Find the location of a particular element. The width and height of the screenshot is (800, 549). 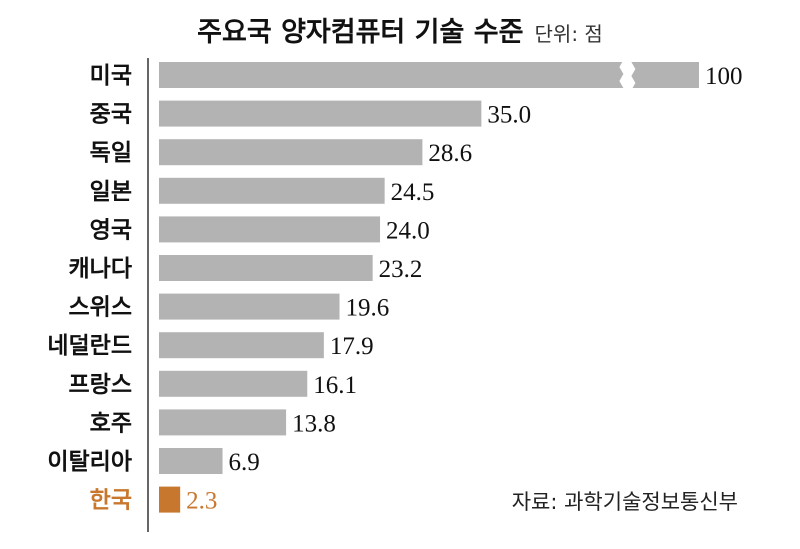

value-label: 100 is located at coordinates (724, 76).